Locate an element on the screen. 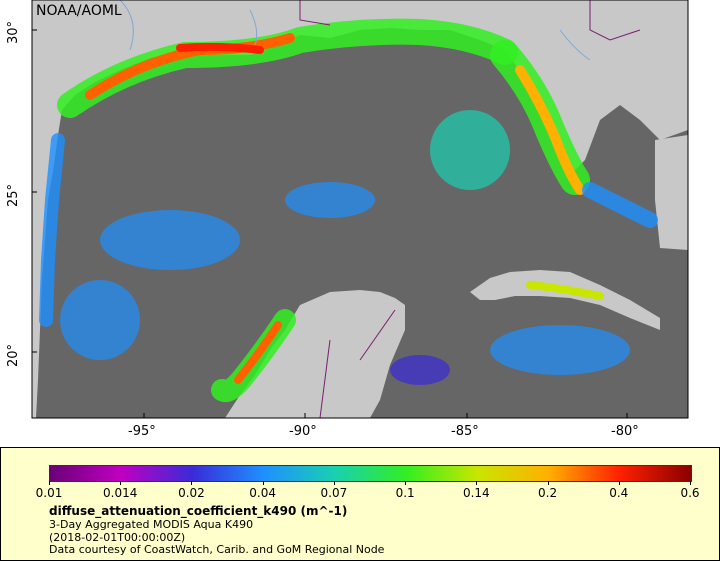  land-bahamas is located at coordinates (671, 192).